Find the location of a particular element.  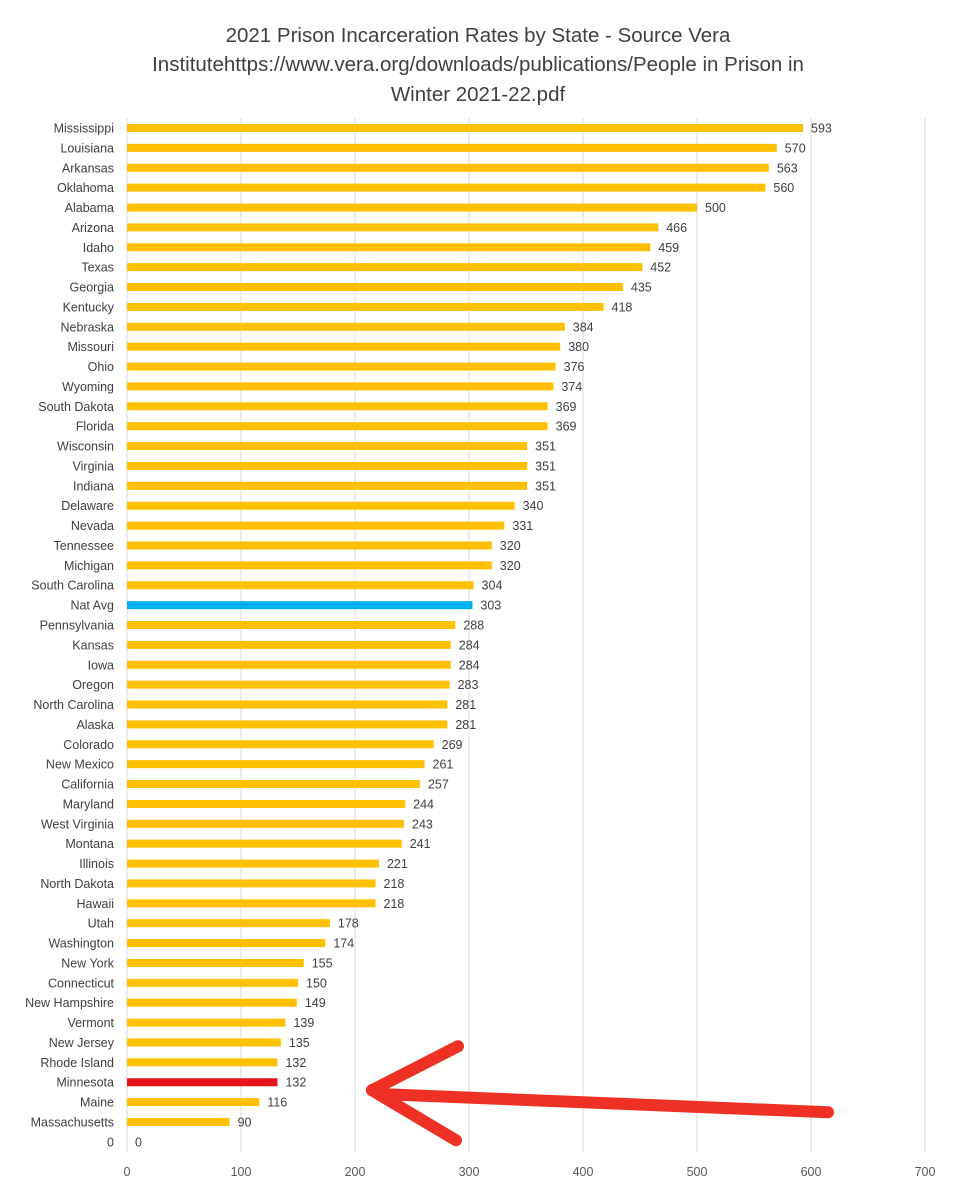

value-label-mississippi: 593 is located at coordinates (821, 129).